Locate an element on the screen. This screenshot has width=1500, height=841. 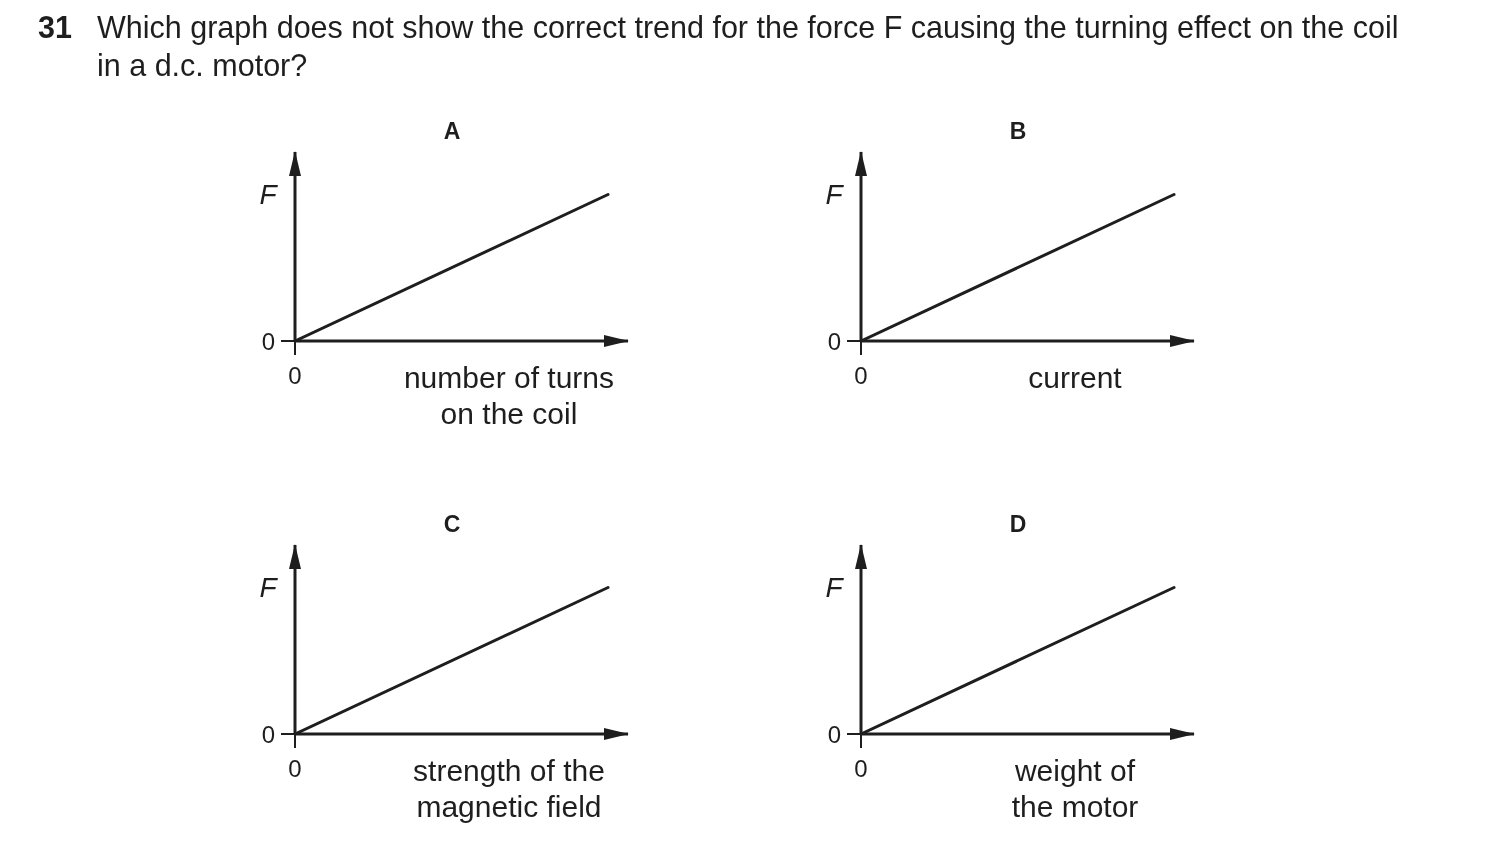
chart-title: A is located at coordinates (452, 131).